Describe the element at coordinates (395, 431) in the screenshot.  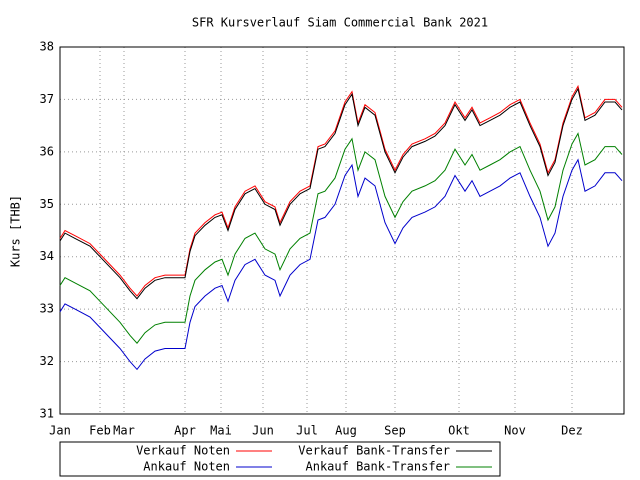
I see `x-tick-label: Sep` at that location.